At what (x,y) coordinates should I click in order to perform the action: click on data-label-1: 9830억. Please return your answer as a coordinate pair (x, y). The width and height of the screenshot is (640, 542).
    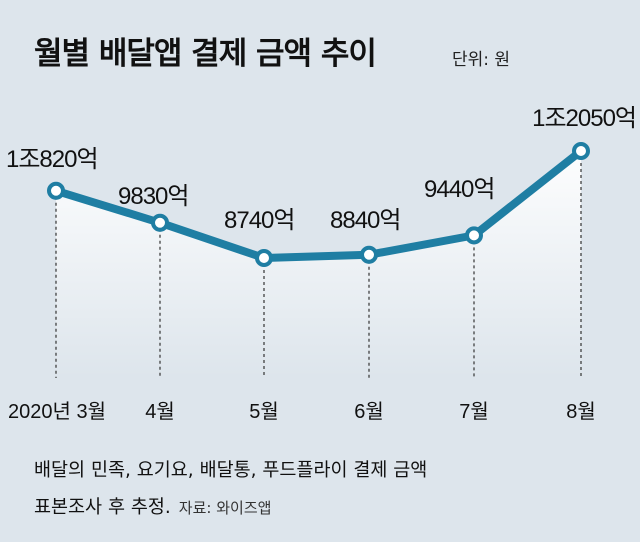
    Looking at the image, I should click on (153, 196).